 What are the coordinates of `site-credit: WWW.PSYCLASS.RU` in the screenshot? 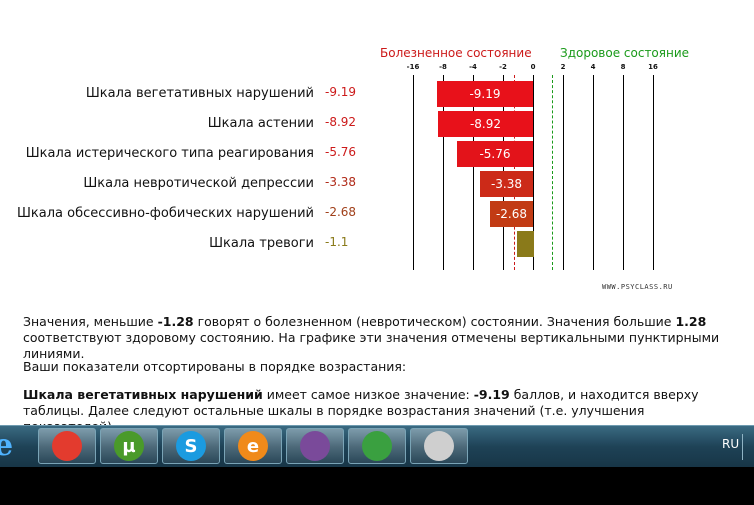 It's located at (637, 287).